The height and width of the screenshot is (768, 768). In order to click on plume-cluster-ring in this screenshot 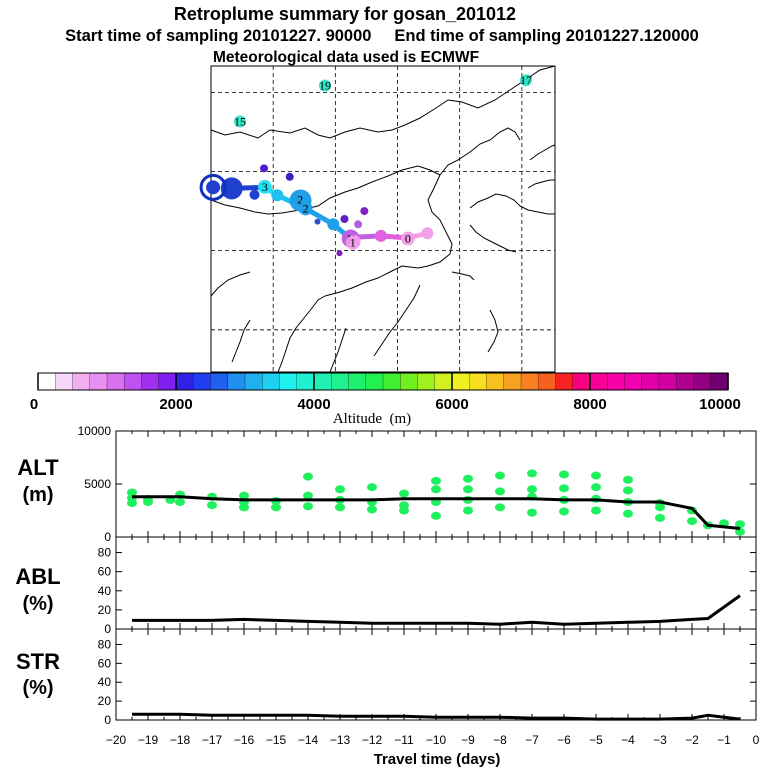, I will do `click(213, 187)`.